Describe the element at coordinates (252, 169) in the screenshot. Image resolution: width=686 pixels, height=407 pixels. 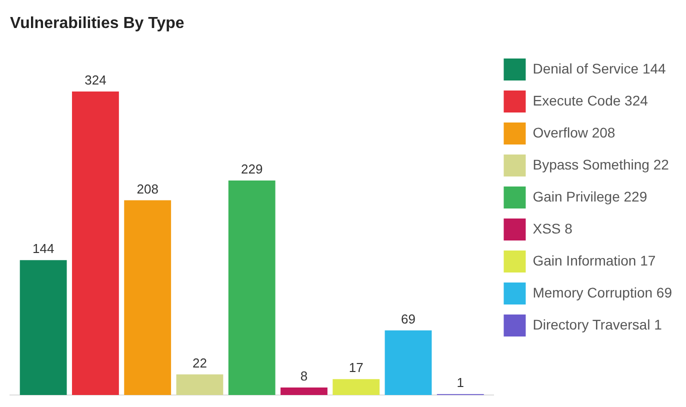
I see `data-label: 229` at that location.